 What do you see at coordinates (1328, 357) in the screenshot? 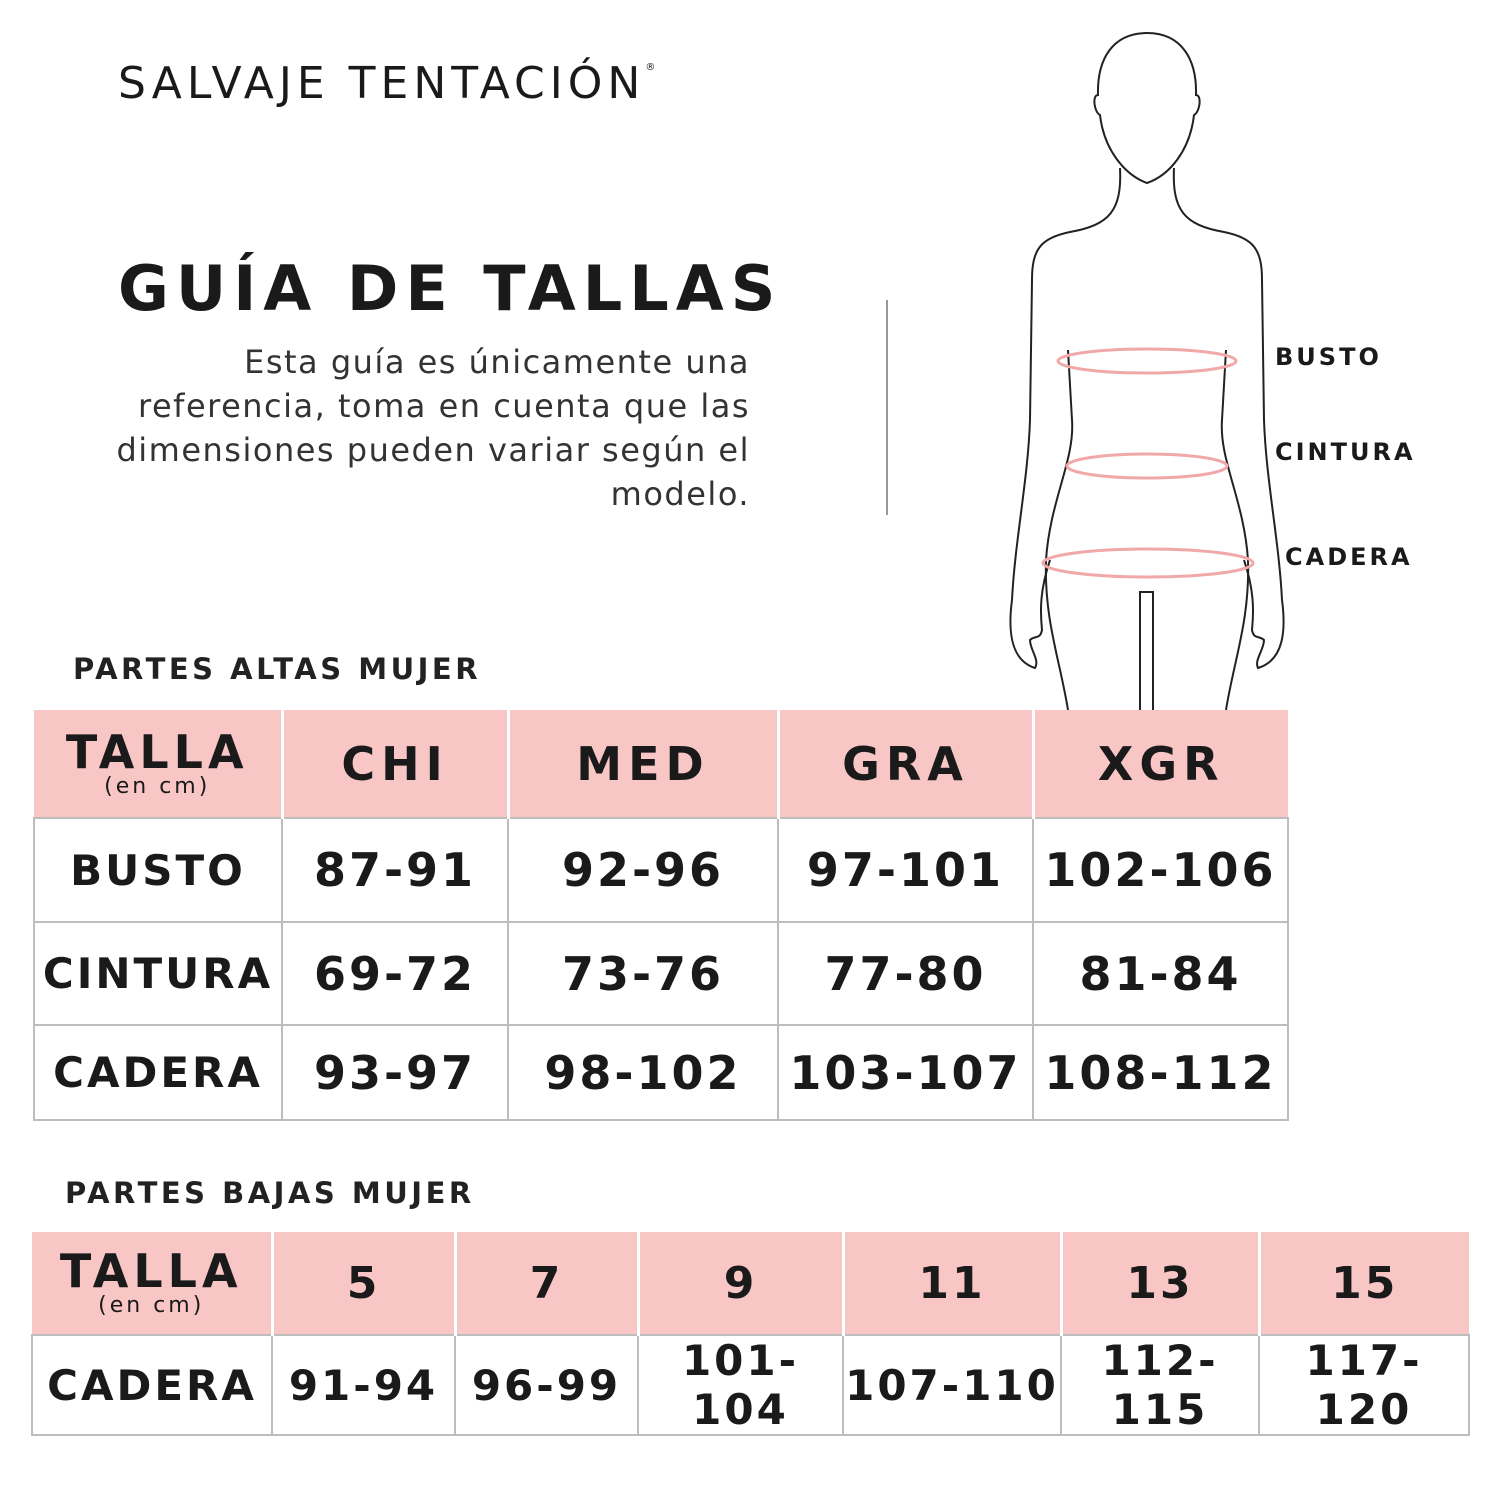
I see `figure-label-busto: BUSTO` at bounding box center [1328, 357].